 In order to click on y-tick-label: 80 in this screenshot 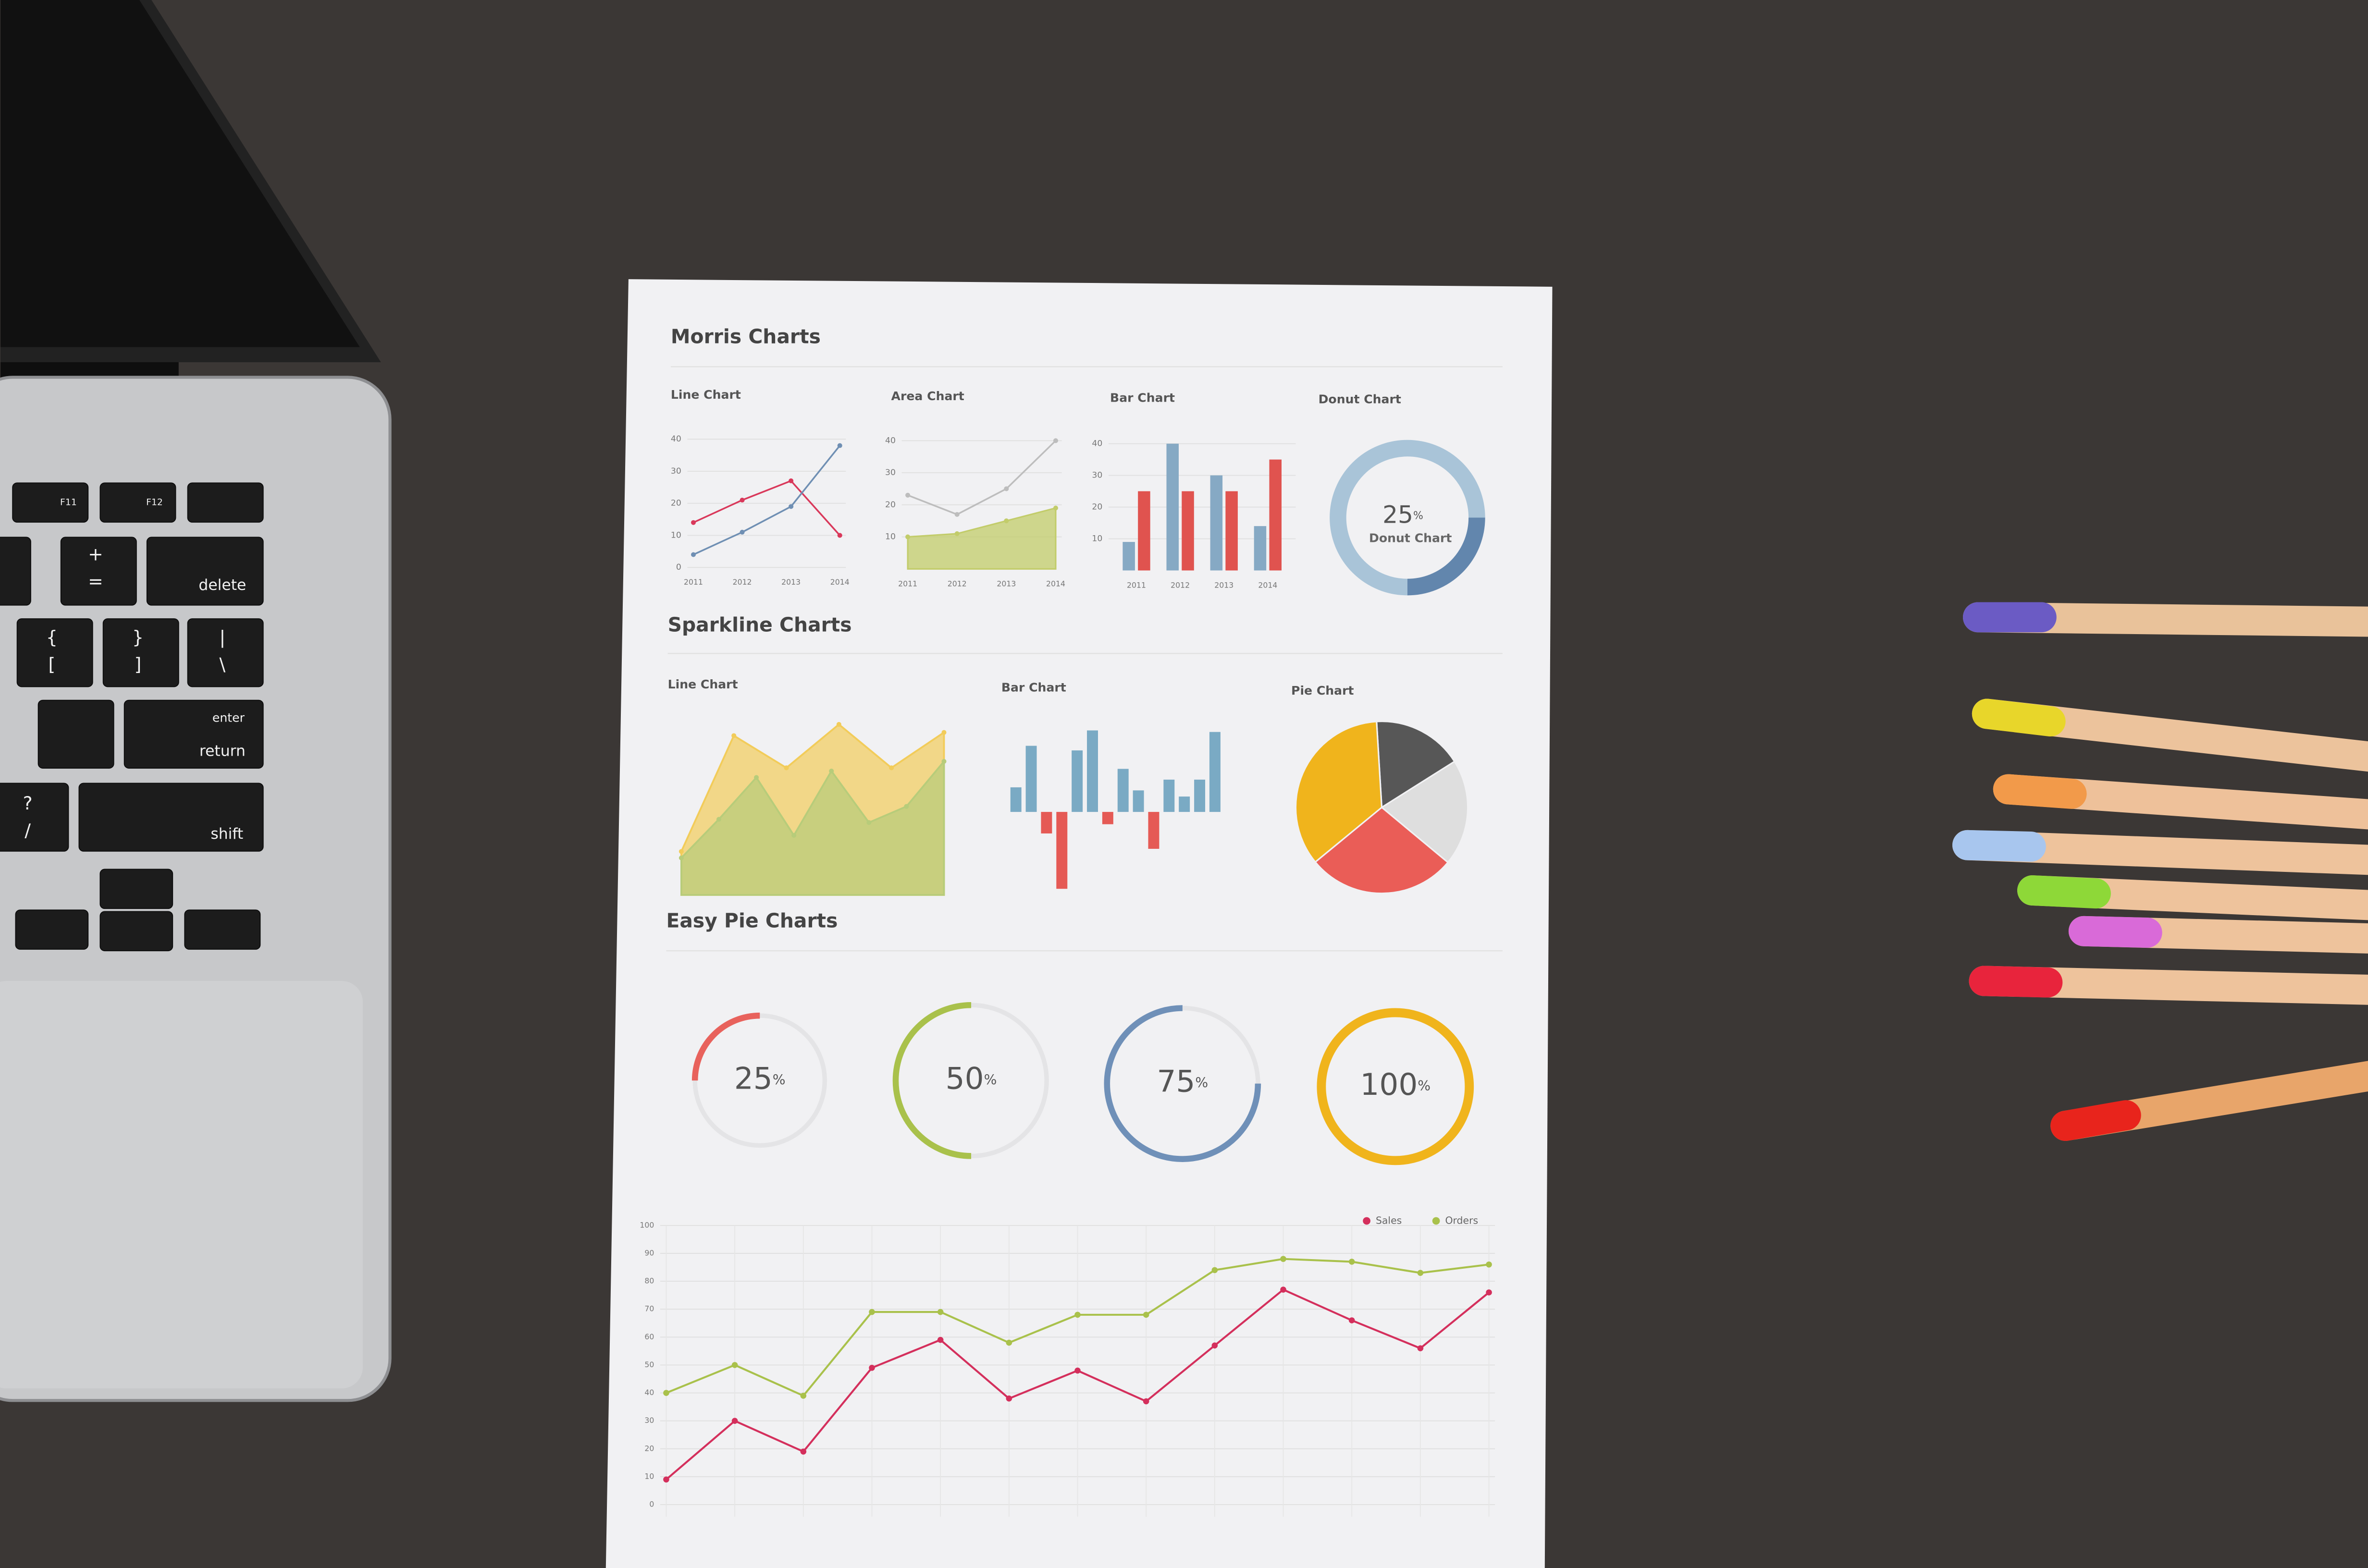, I will do `click(649, 1281)`.